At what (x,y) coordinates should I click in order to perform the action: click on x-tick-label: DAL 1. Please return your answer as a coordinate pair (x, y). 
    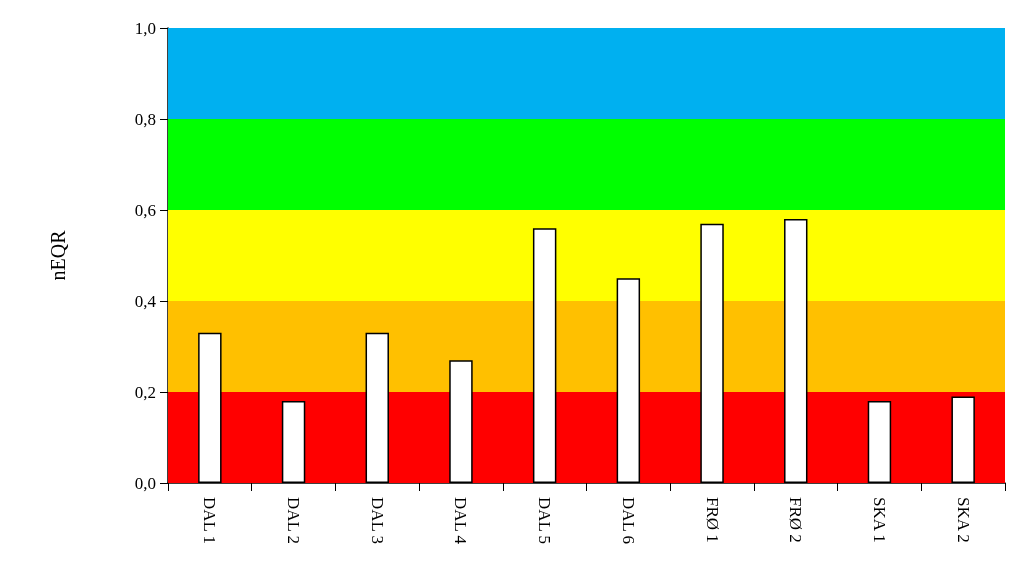
    Looking at the image, I should click on (210, 521).